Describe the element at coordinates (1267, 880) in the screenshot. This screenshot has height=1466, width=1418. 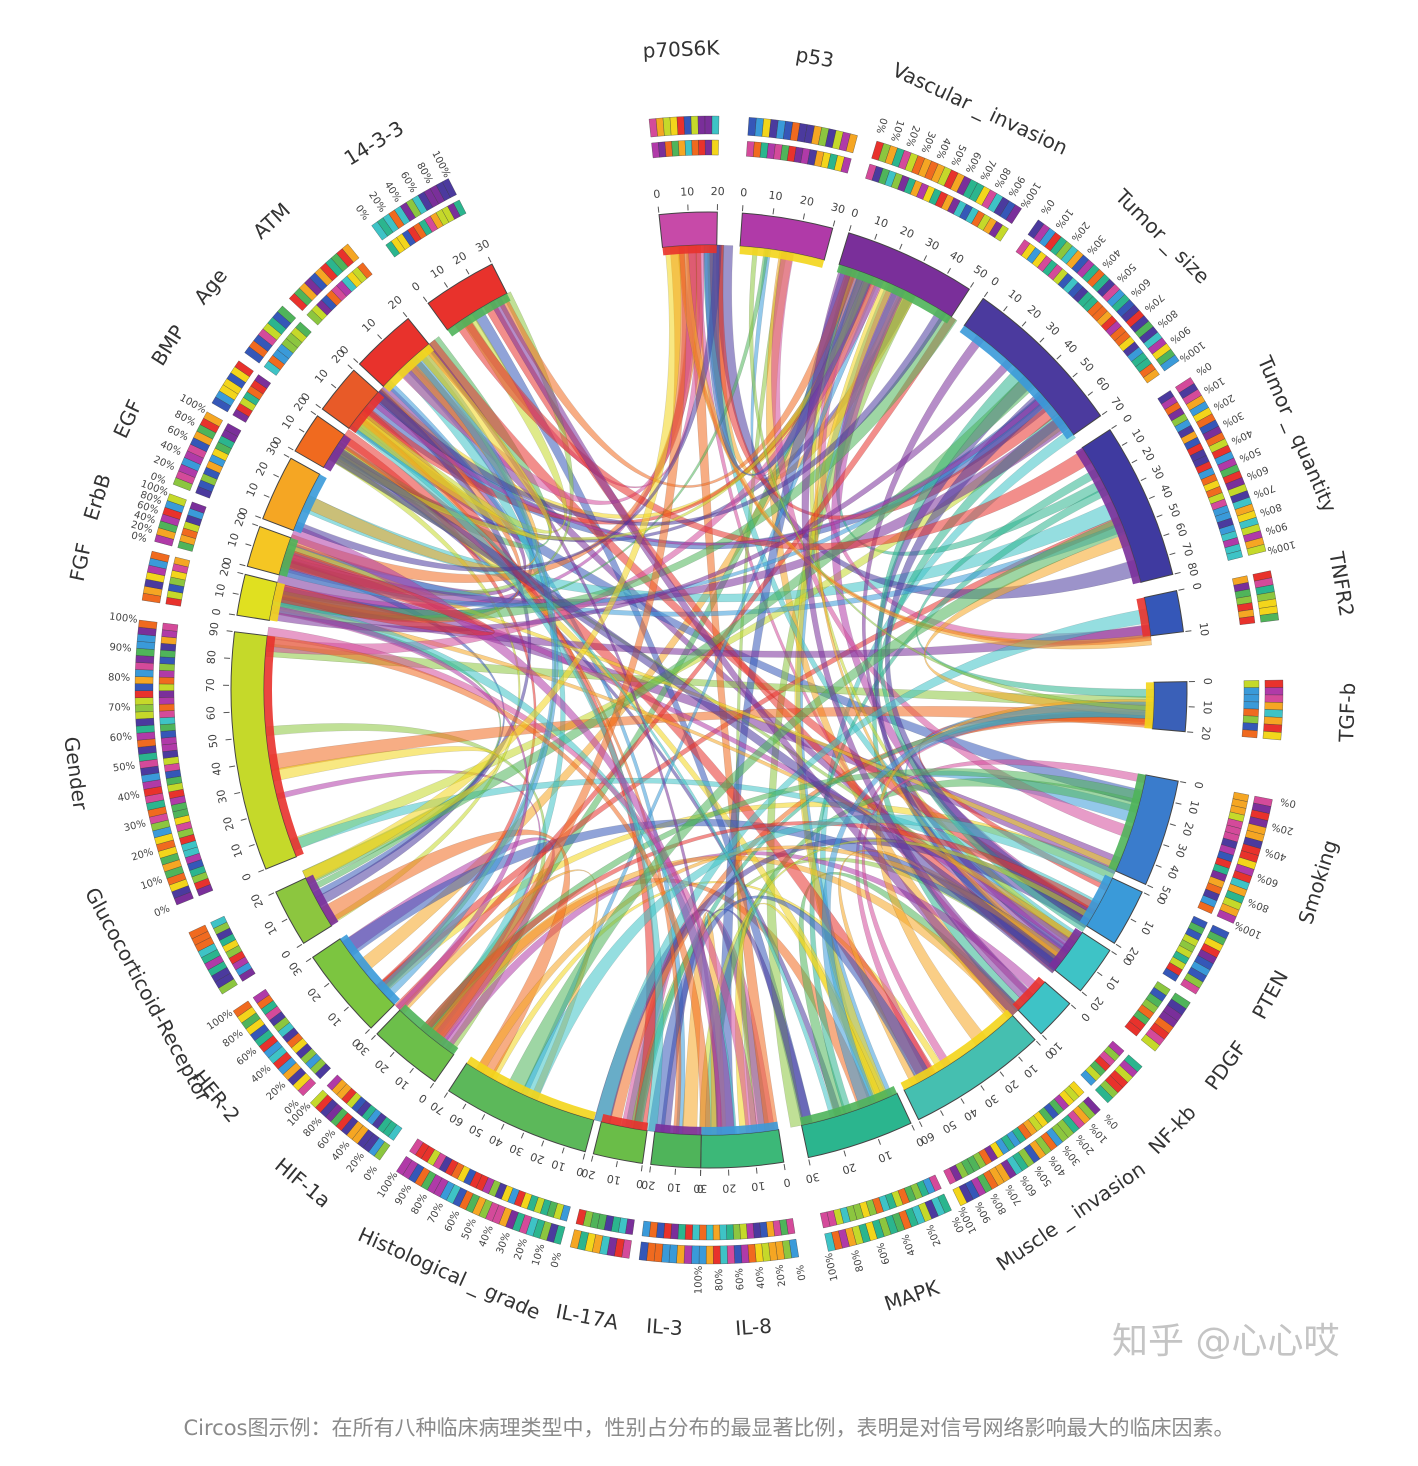
I see `percent-tick-label: 60%` at that location.